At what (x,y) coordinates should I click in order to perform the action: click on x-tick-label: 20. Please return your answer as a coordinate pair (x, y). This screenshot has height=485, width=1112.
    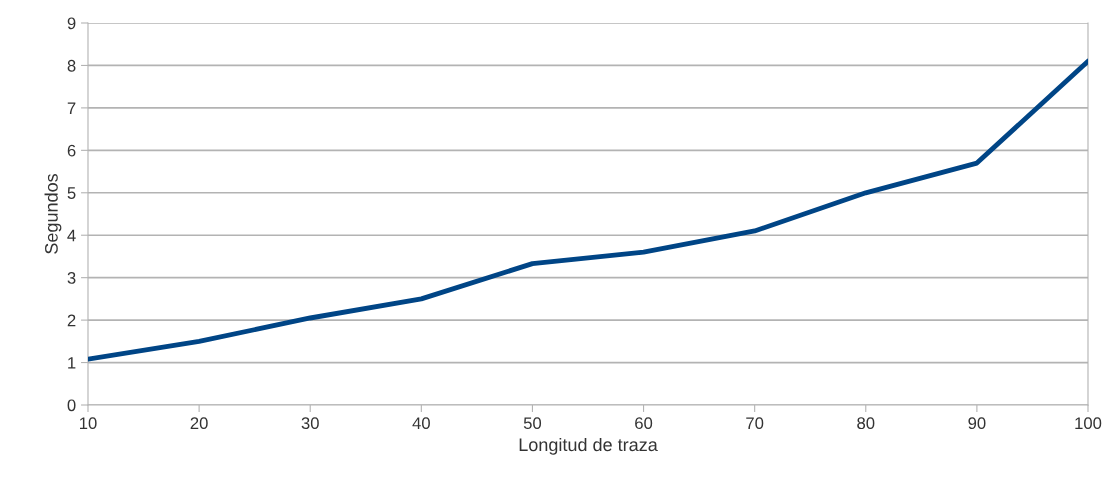
    Looking at the image, I should click on (199, 423).